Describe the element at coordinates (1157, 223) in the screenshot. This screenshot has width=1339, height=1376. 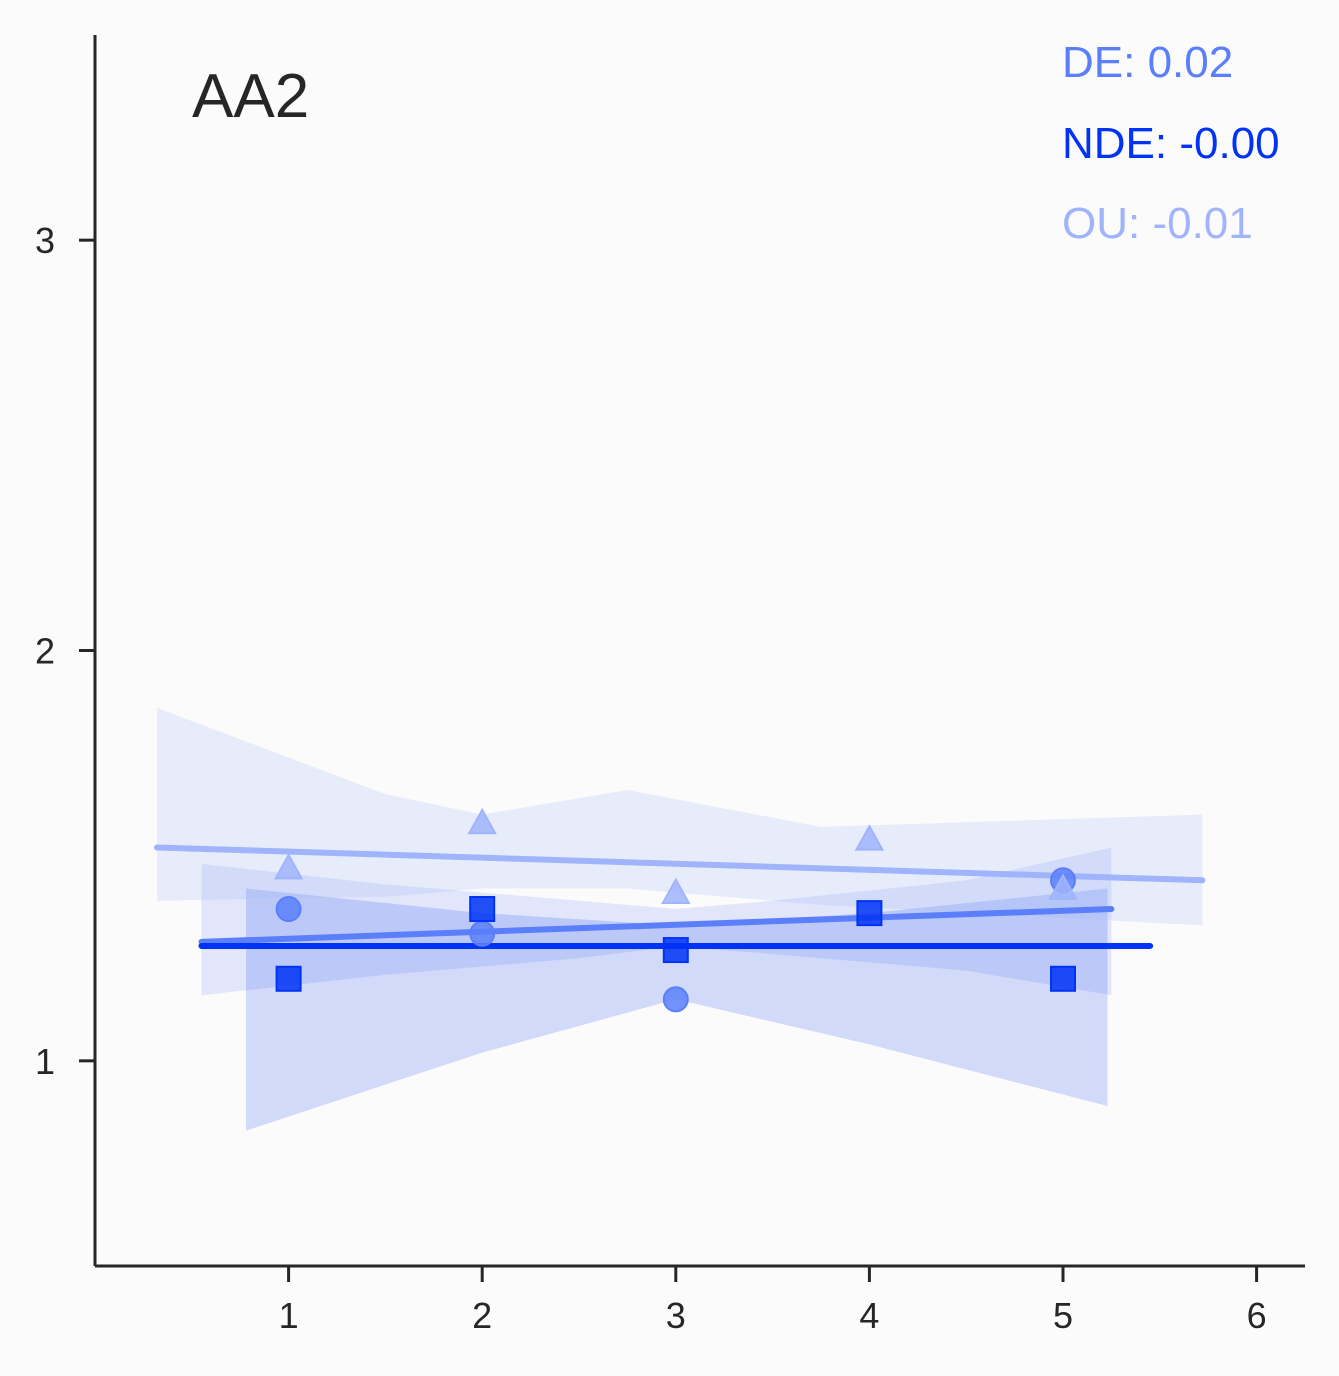
I see `annotation-ou: OU: -0.01` at that location.